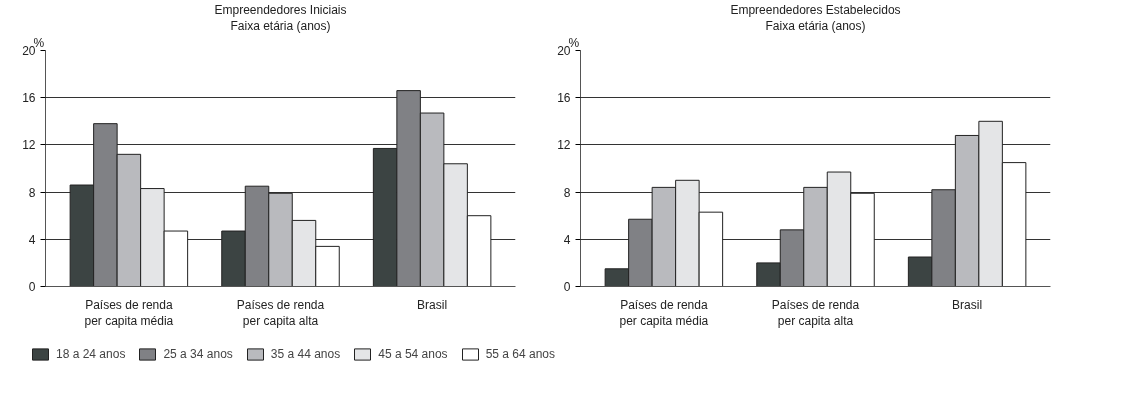 Image resolution: width=1140 pixels, height=414 pixels. What do you see at coordinates (91, 354) in the screenshot?
I see `legend-label: 18 a 24 anos` at bounding box center [91, 354].